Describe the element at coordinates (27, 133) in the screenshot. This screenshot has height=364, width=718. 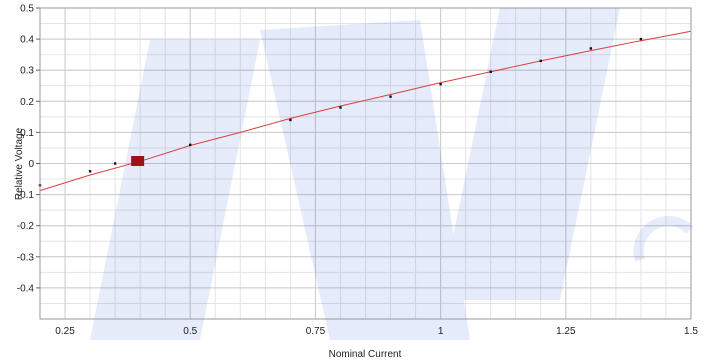
I see `y-tick-label: 0.1` at that location.